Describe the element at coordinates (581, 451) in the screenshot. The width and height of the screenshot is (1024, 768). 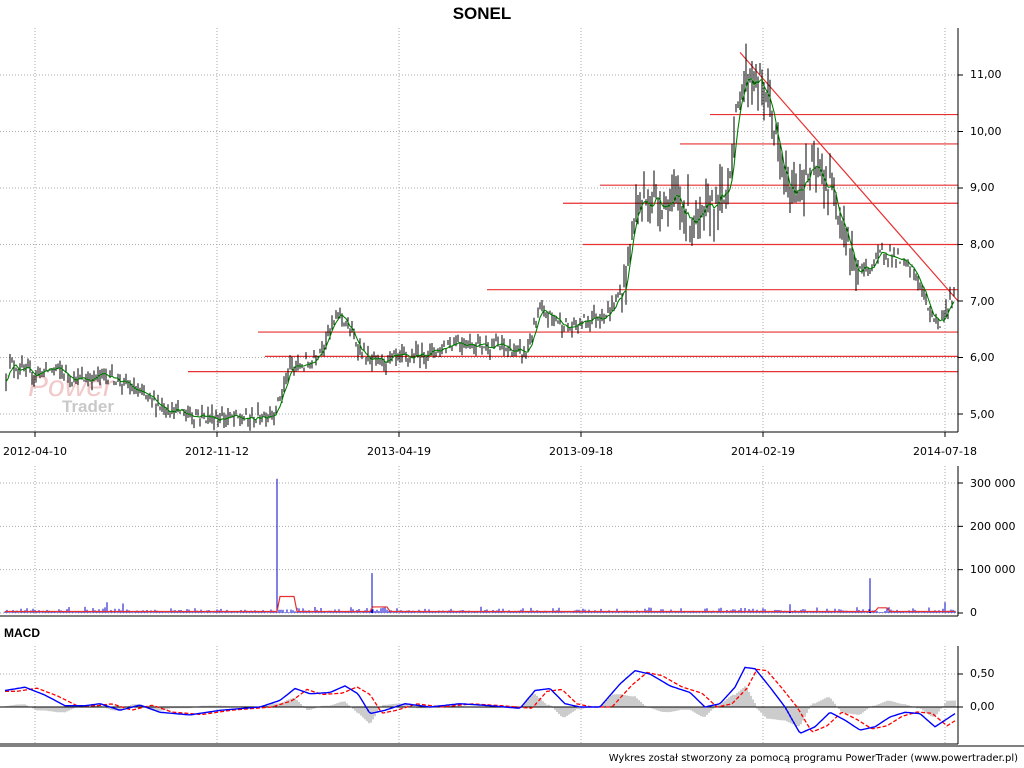
I see `x-tick: 2013-09-18` at that location.